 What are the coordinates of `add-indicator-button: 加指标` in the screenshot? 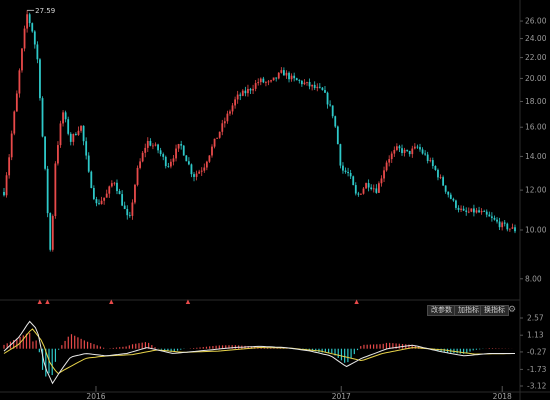 It's located at (468, 310).